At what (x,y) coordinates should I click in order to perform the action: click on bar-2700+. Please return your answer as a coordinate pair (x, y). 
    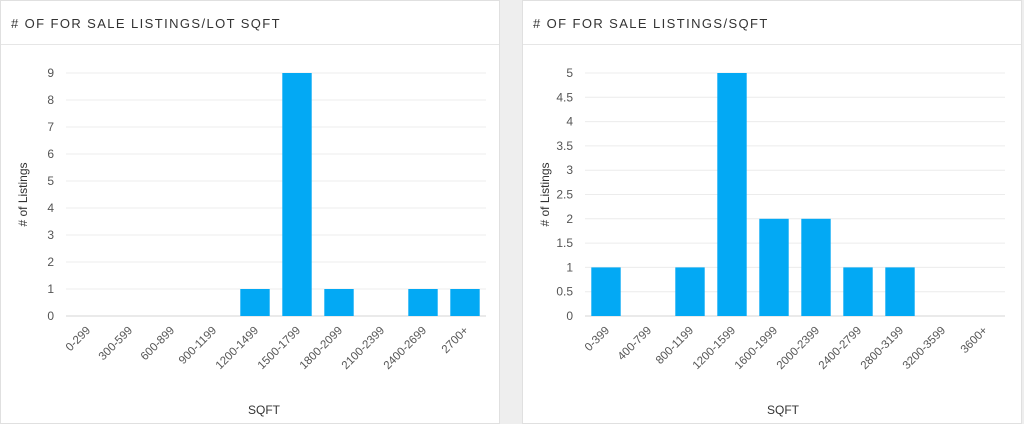
    Looking at the image, I should click on (465, 302).